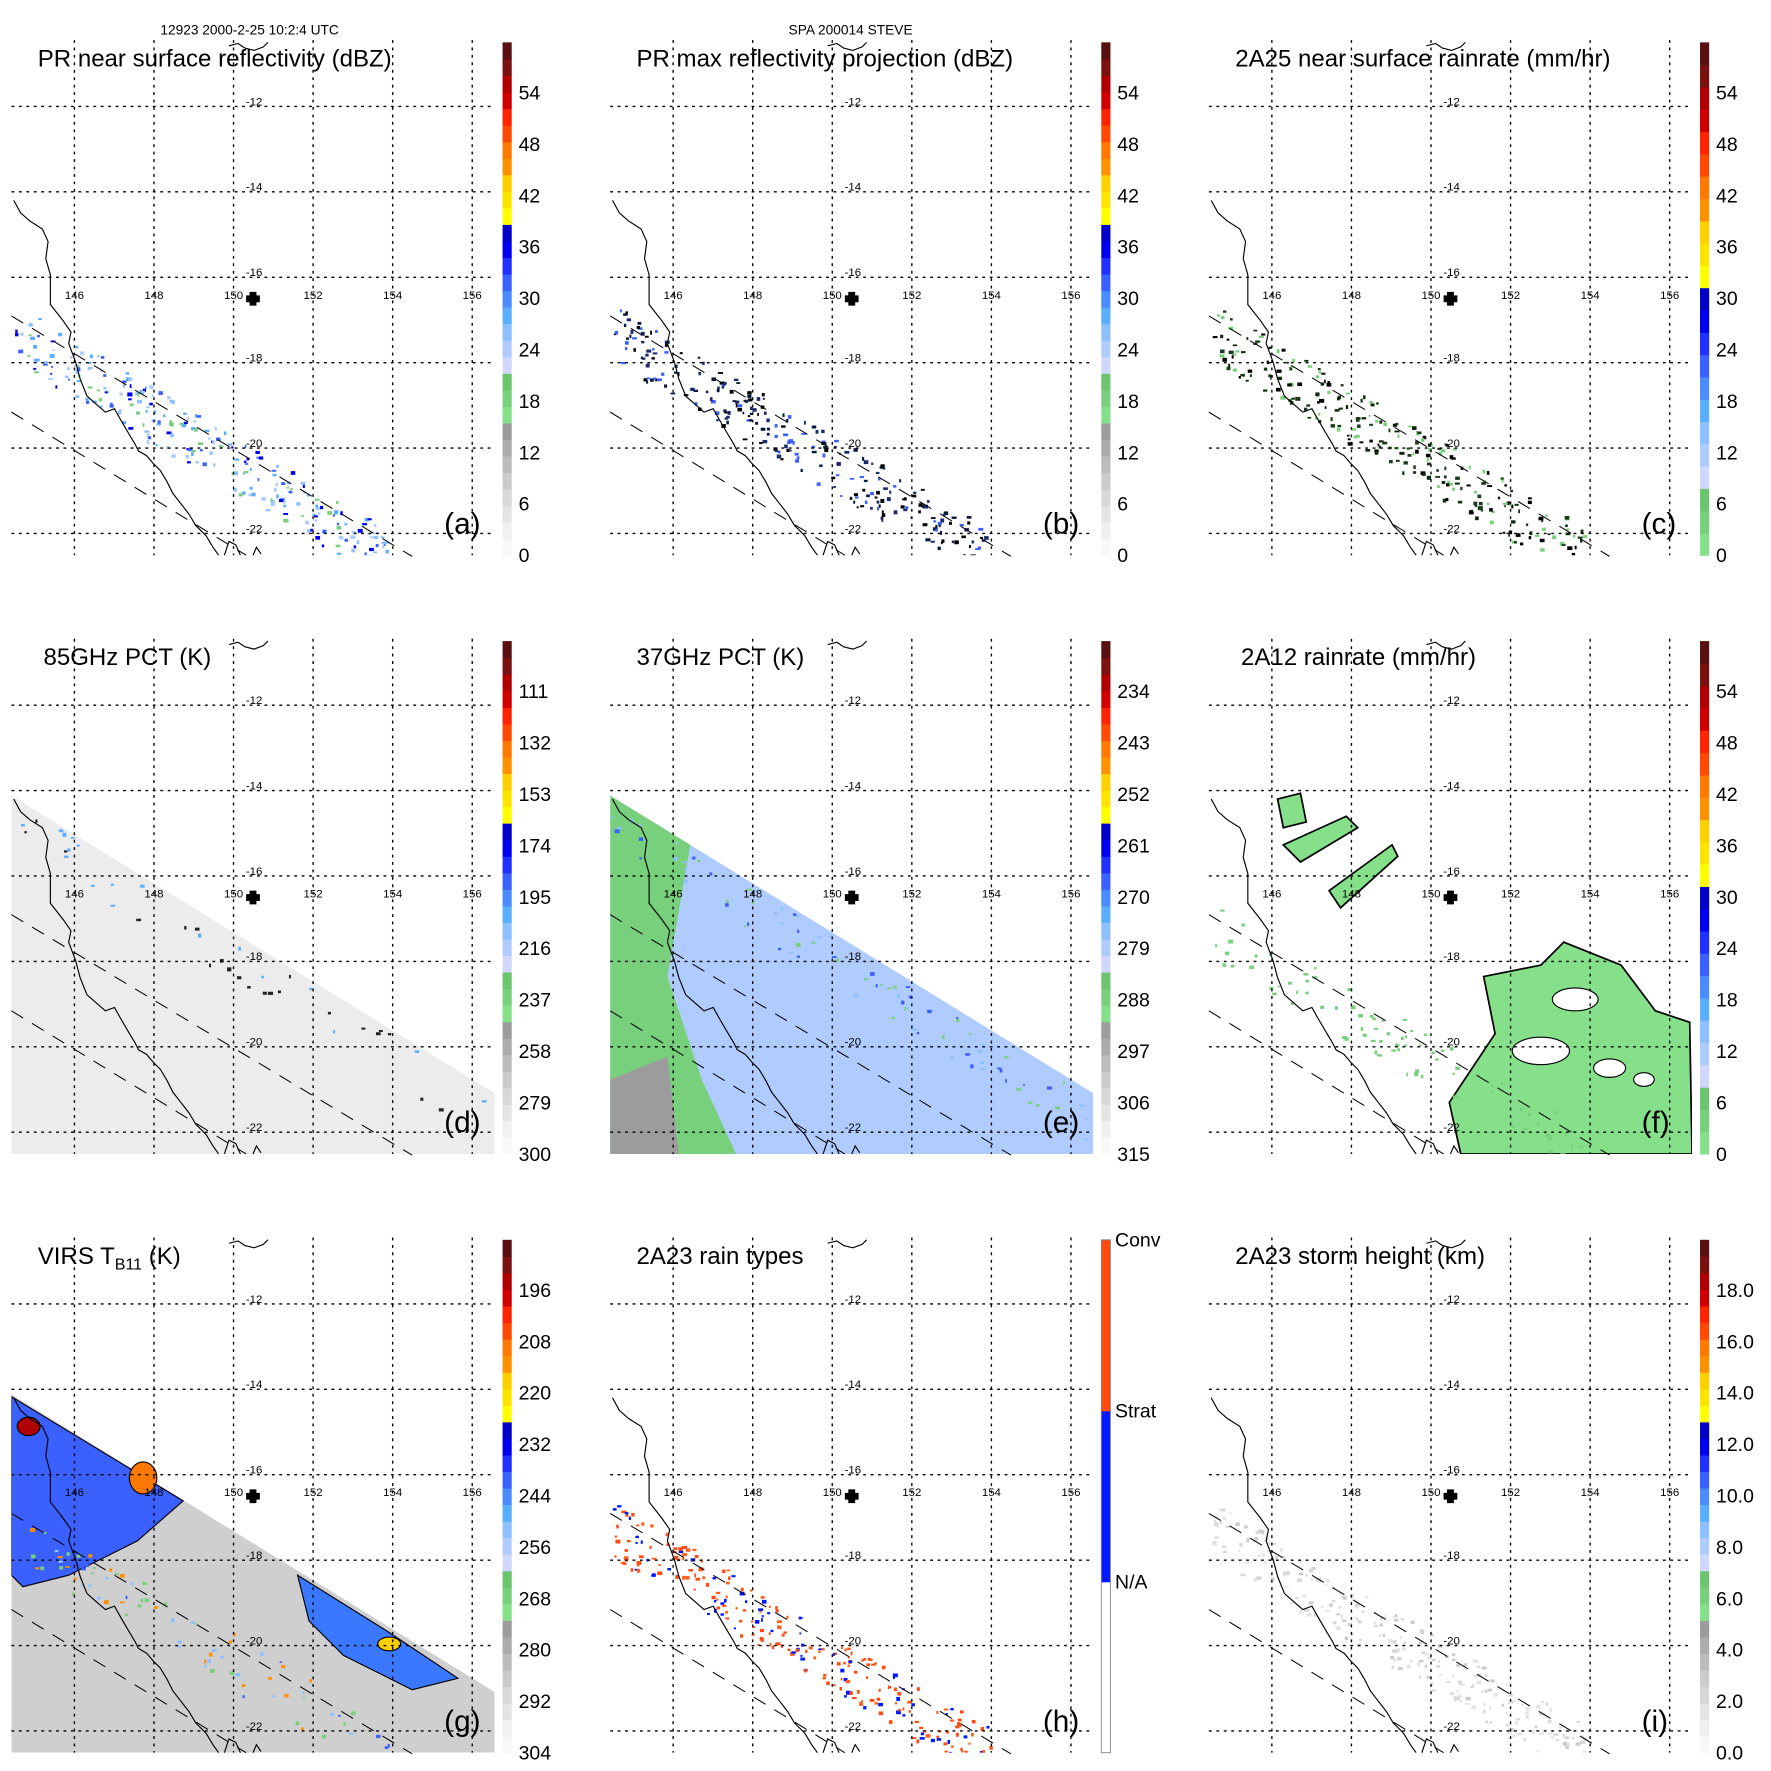 The width and height of the screenshot is (1771, 1771). Describe the element at coordinates (1721, 1155) in the screenshot. I see `colorbar-tick-label: 0` at that location.